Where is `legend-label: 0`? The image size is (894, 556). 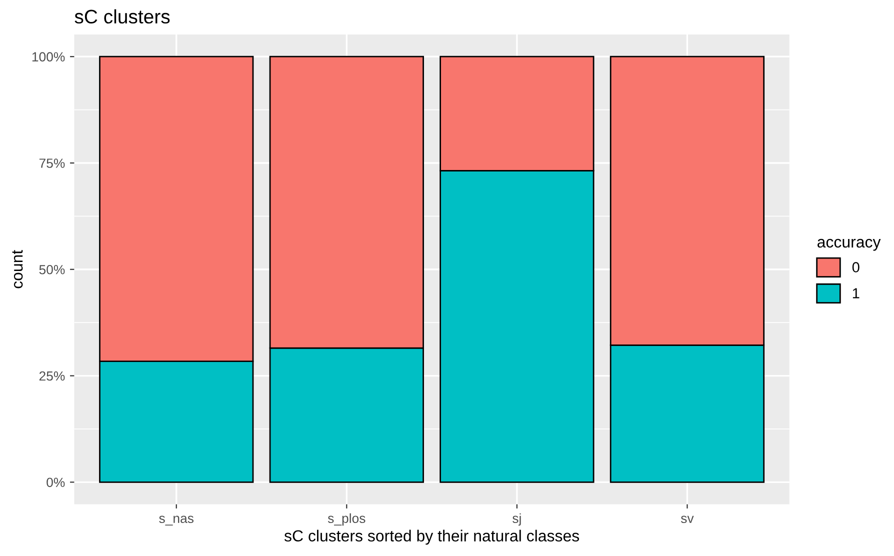
legend-label: 0 is located at coordinates (856, 267).